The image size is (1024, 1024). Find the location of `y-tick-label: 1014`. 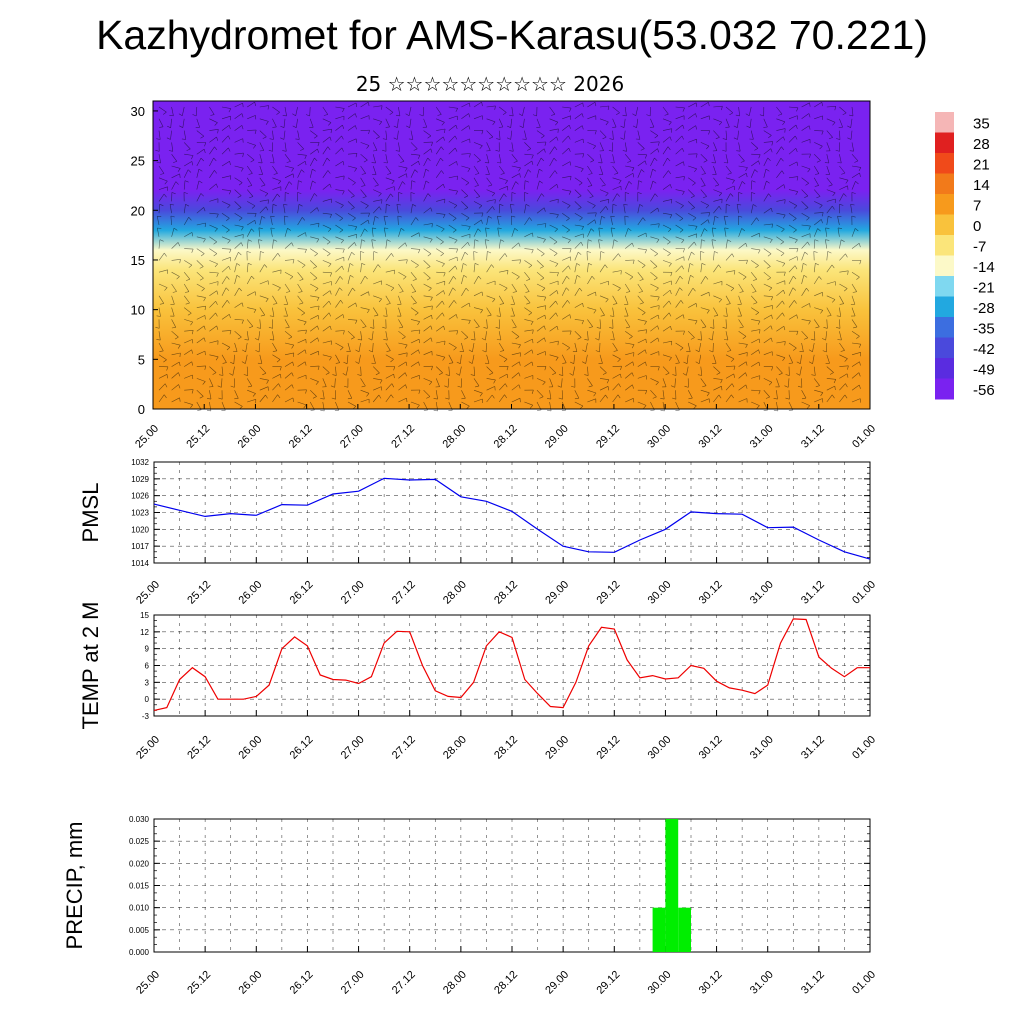

y-tick-label: 1014 is located at coordinates (140, 563).